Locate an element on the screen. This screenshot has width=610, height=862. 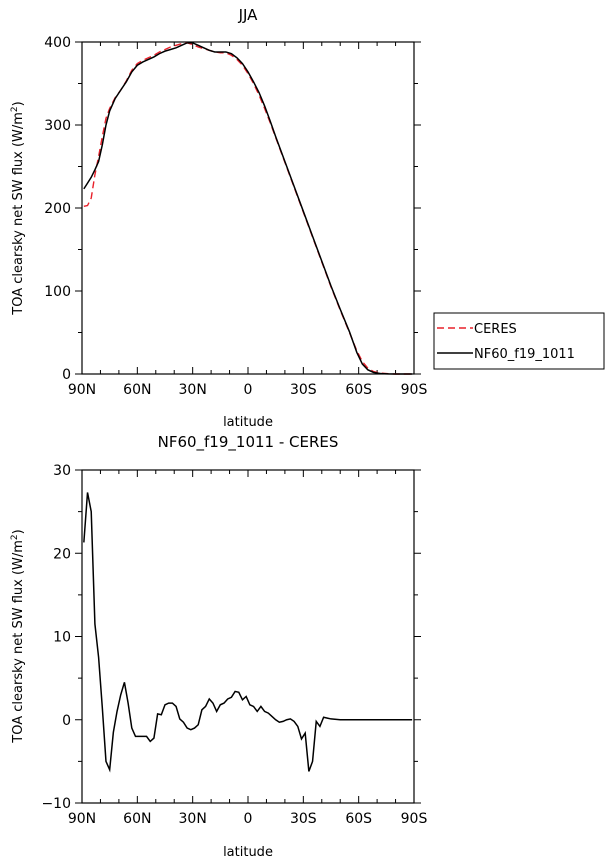
legend-box is located at coordinates (519, 341).